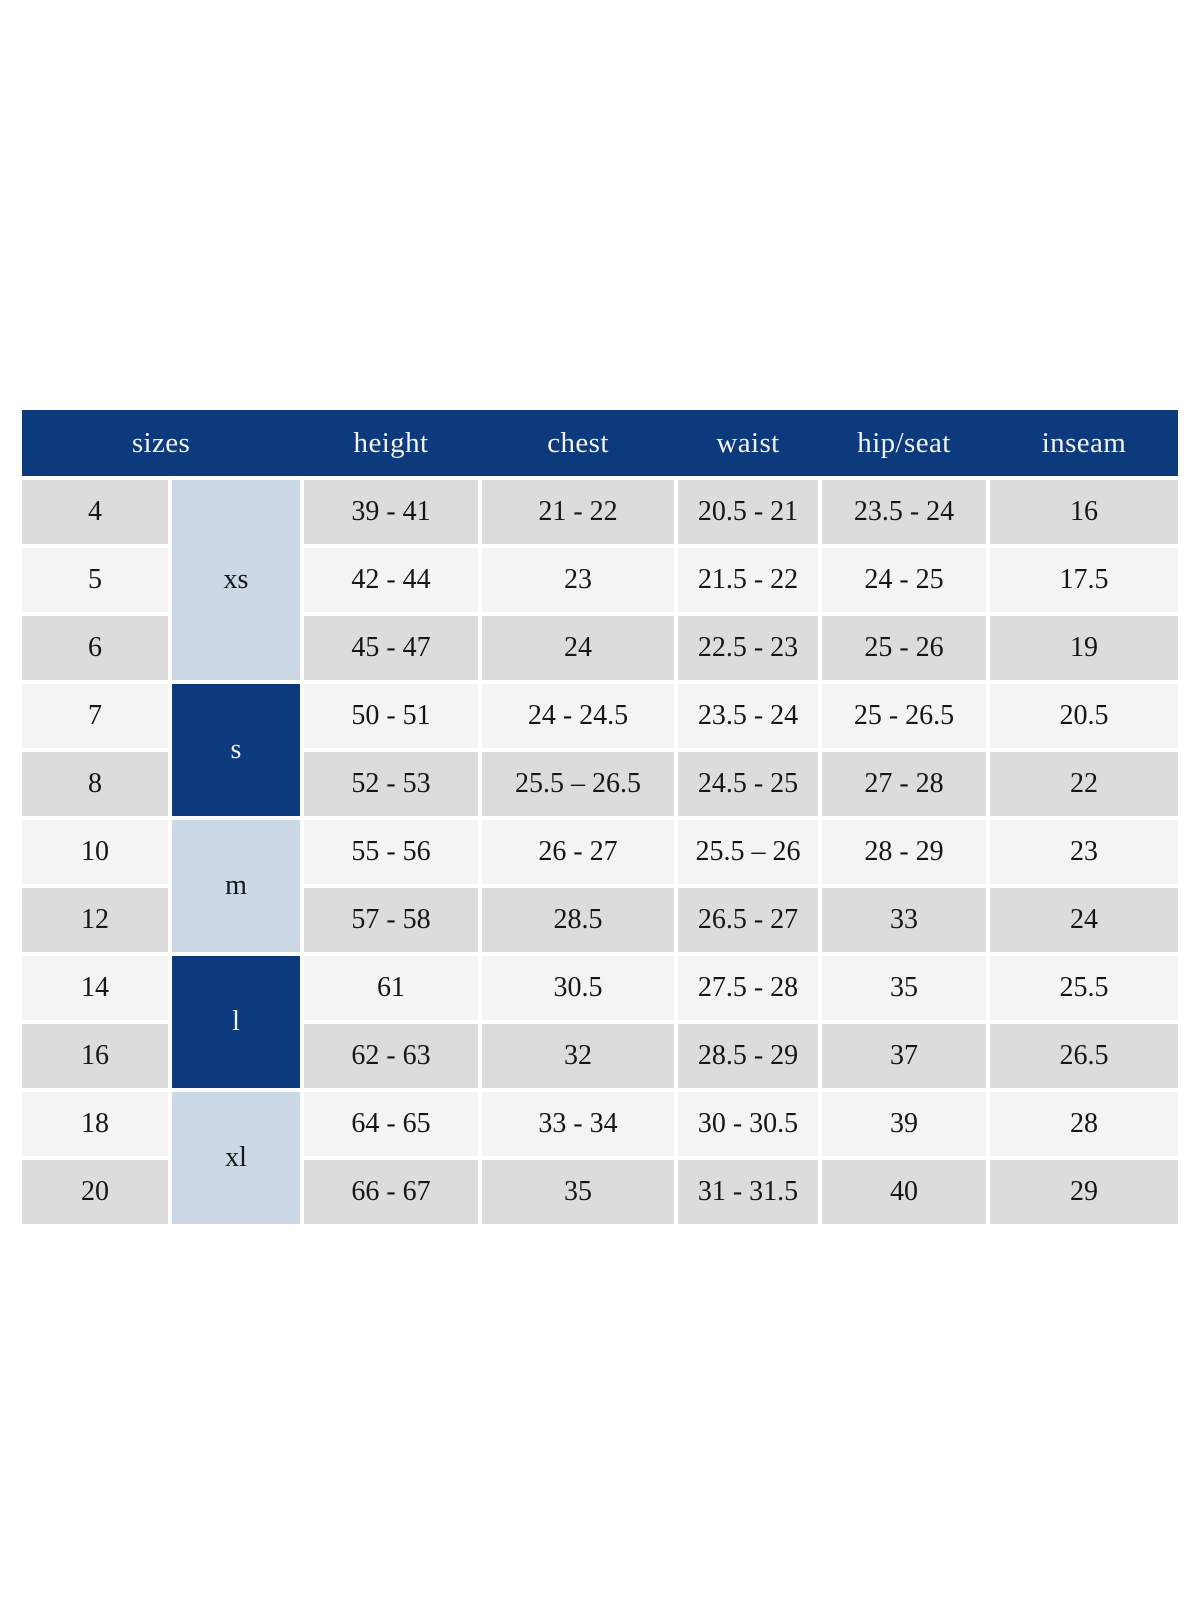 The width and height of the screenshot is (1200, 1600). Describe the element at coordinates (578, 920) in the screenshot. I see `chest-cell: 28.5` at that location.